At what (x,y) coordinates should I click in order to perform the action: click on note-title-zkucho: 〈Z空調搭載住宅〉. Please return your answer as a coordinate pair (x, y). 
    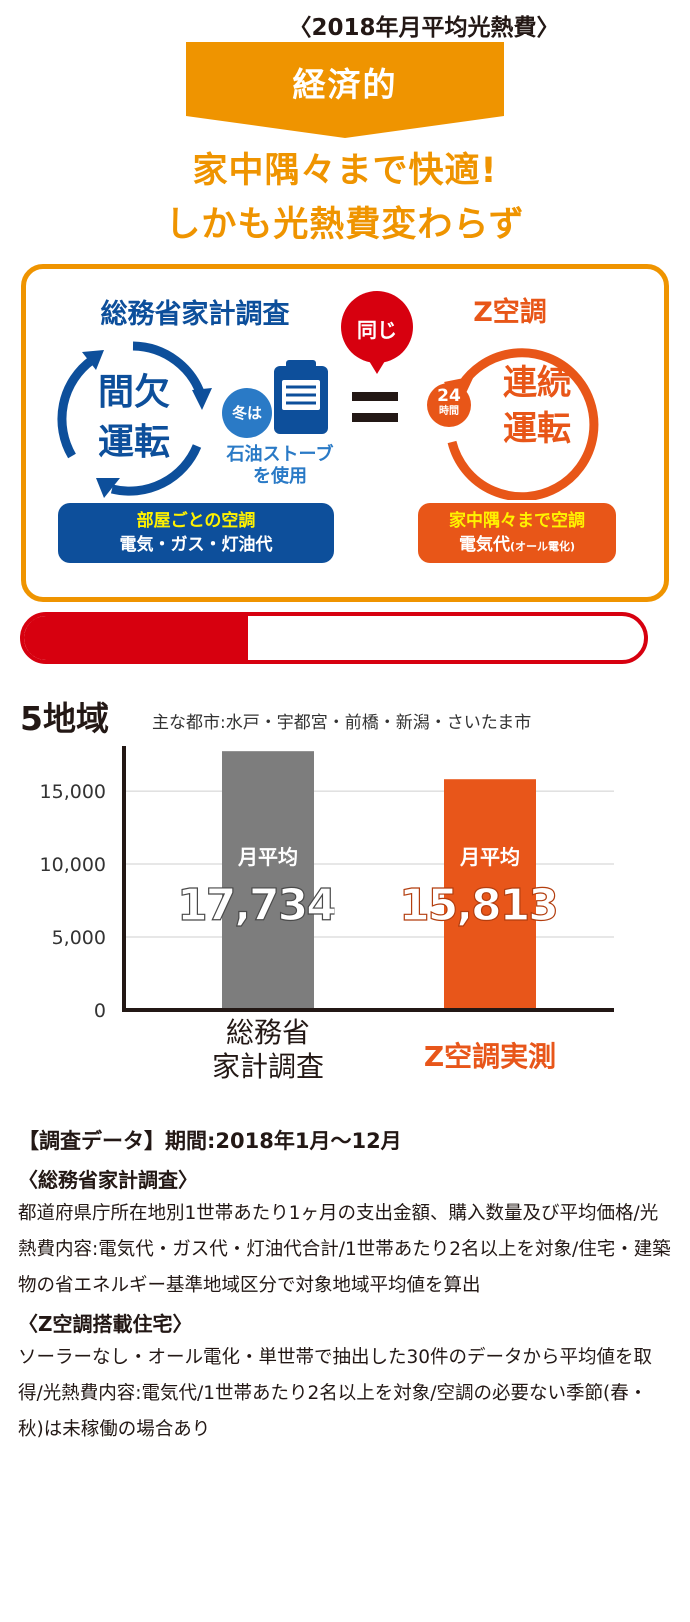
    Looking at the image, I should click on (105, 1324).